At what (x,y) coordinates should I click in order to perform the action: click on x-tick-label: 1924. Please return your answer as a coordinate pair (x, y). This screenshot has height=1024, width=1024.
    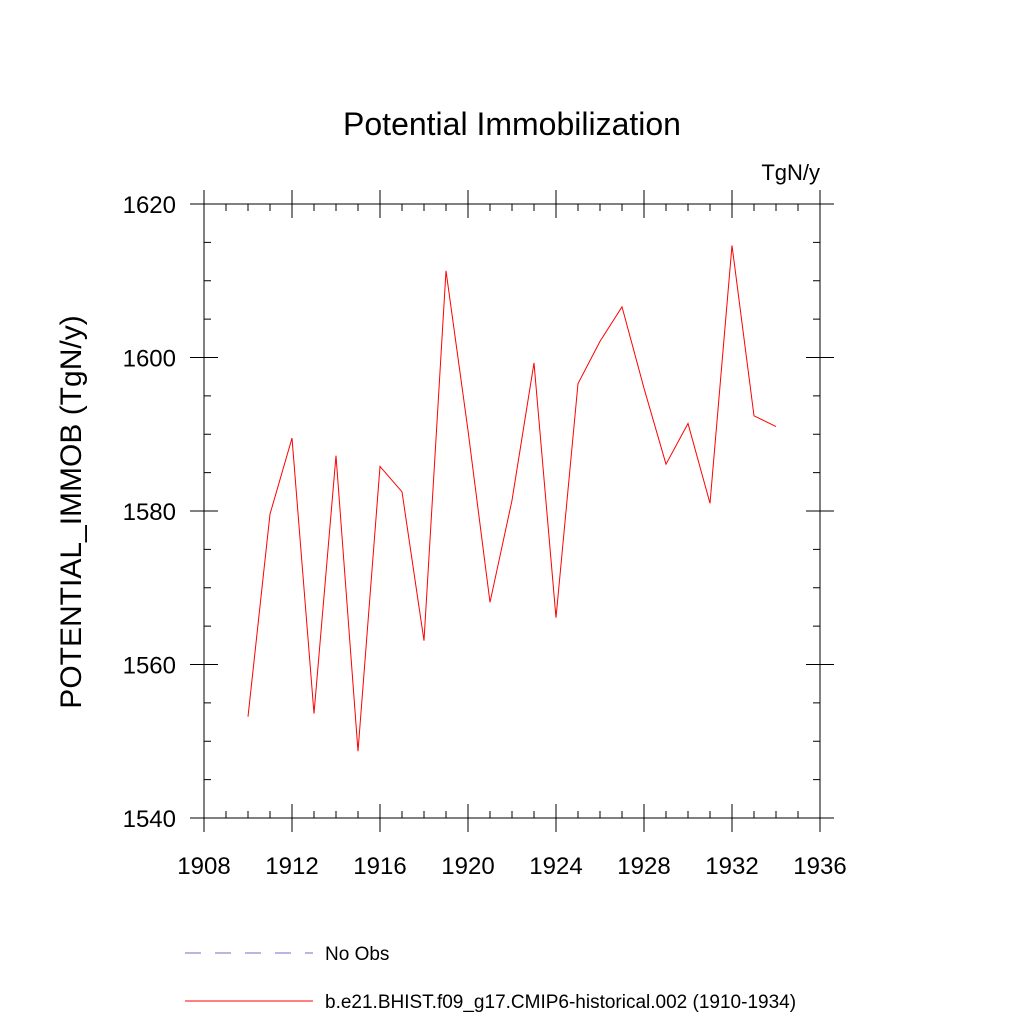
    Looking at the image, I should click on (555, 866).